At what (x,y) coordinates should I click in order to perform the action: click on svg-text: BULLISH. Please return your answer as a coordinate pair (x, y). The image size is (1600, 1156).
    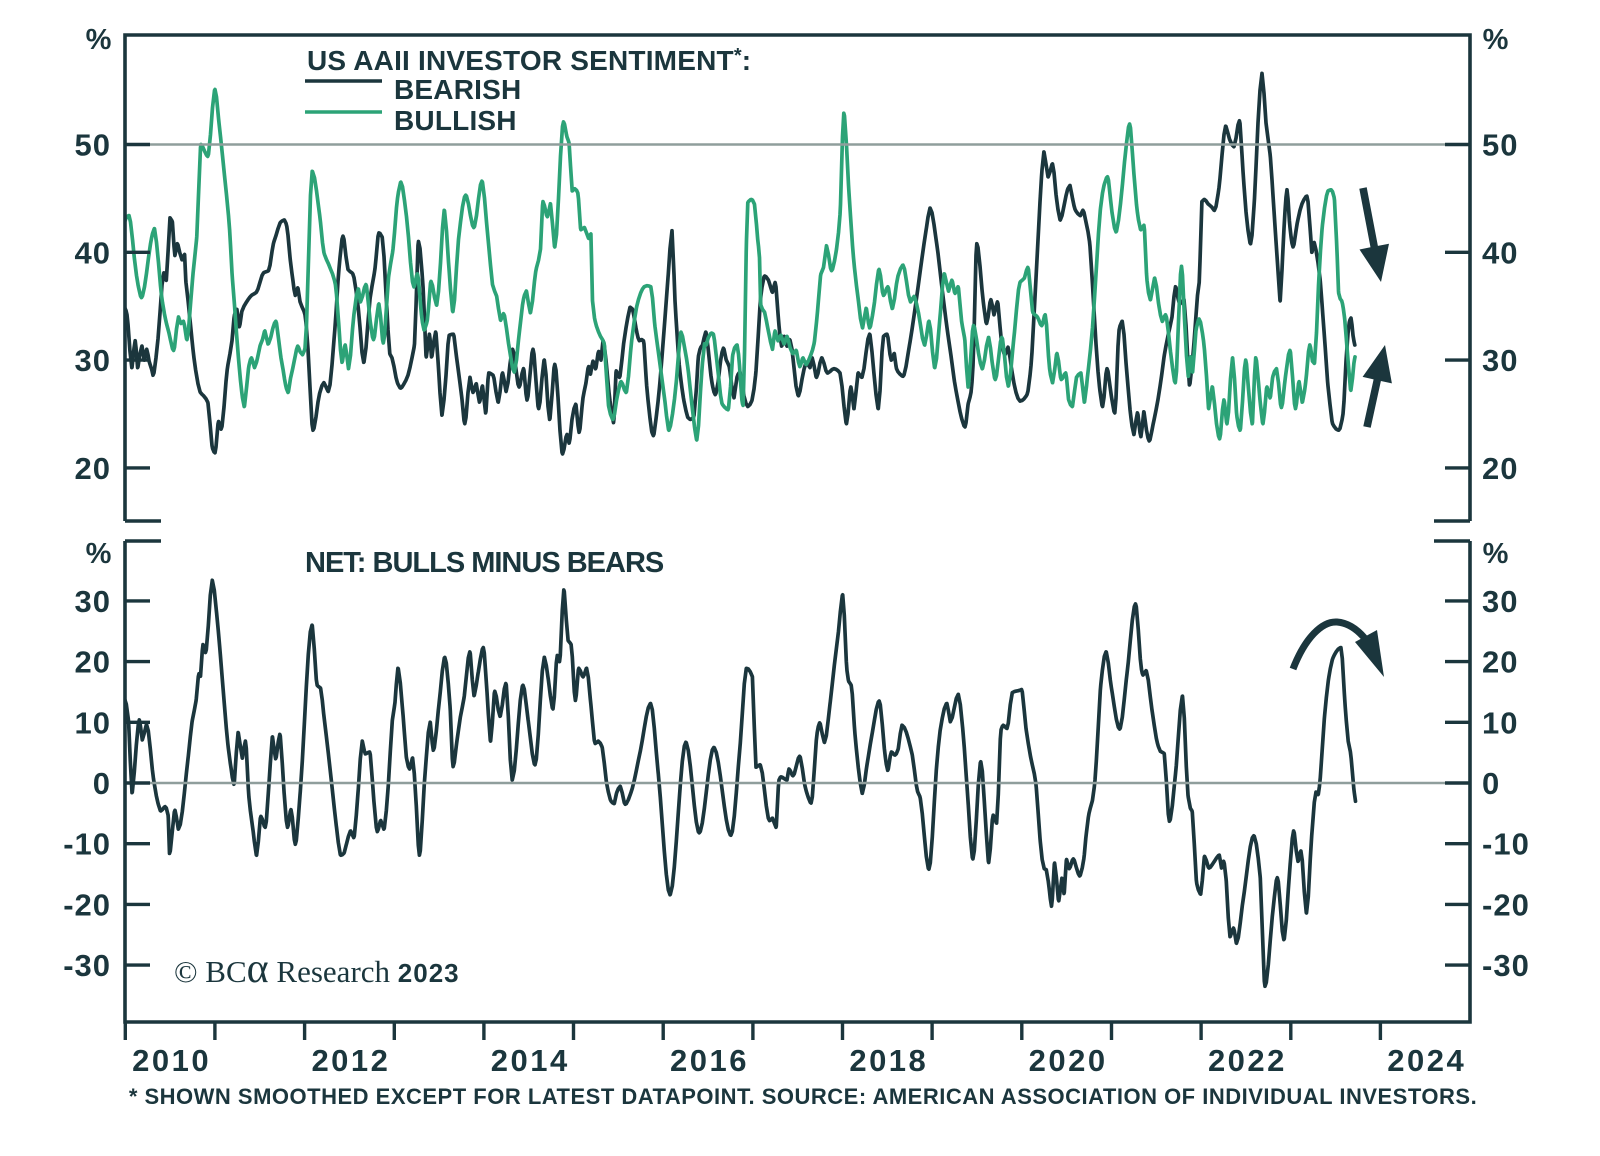
    Looking at the image, I should click on (455, 120).